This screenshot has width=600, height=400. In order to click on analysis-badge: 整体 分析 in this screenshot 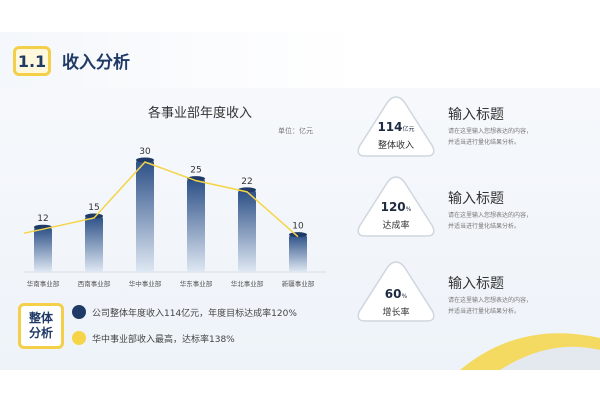, I will do `click(41, 326)`.